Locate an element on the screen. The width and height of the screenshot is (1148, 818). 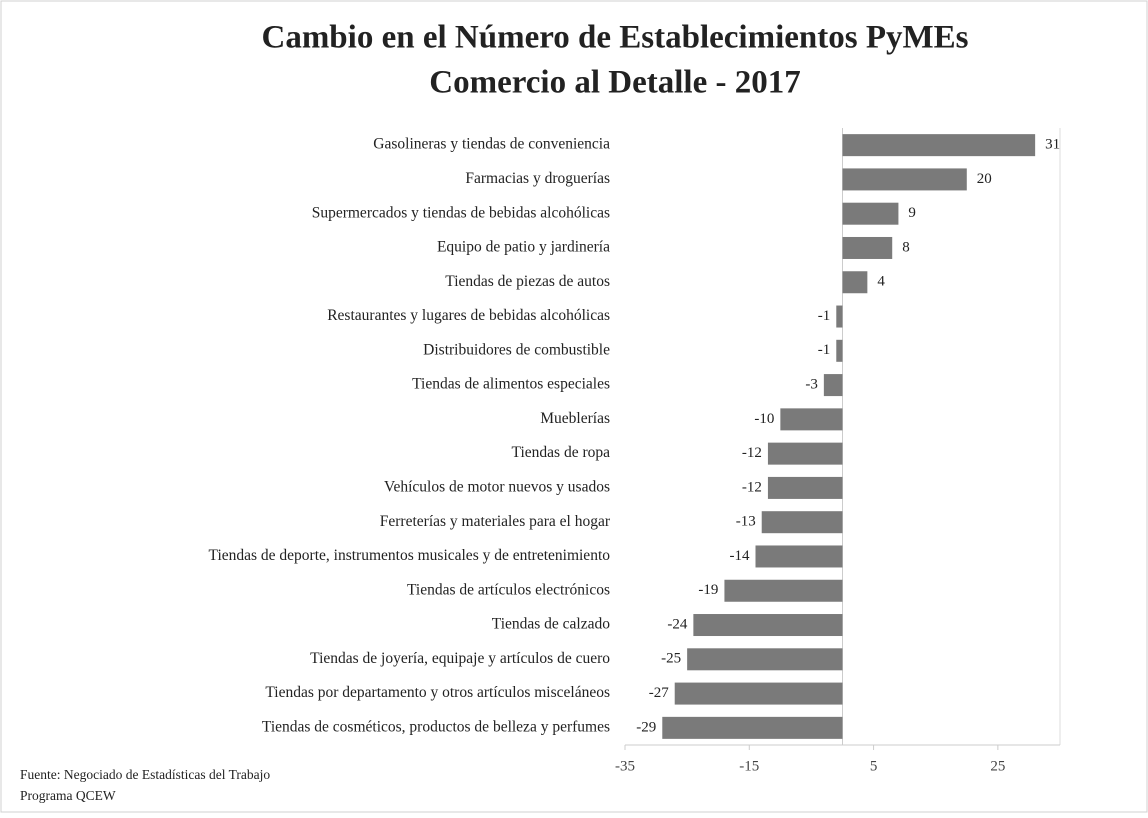
data-label: -24 is located at coordinates (677, 624).